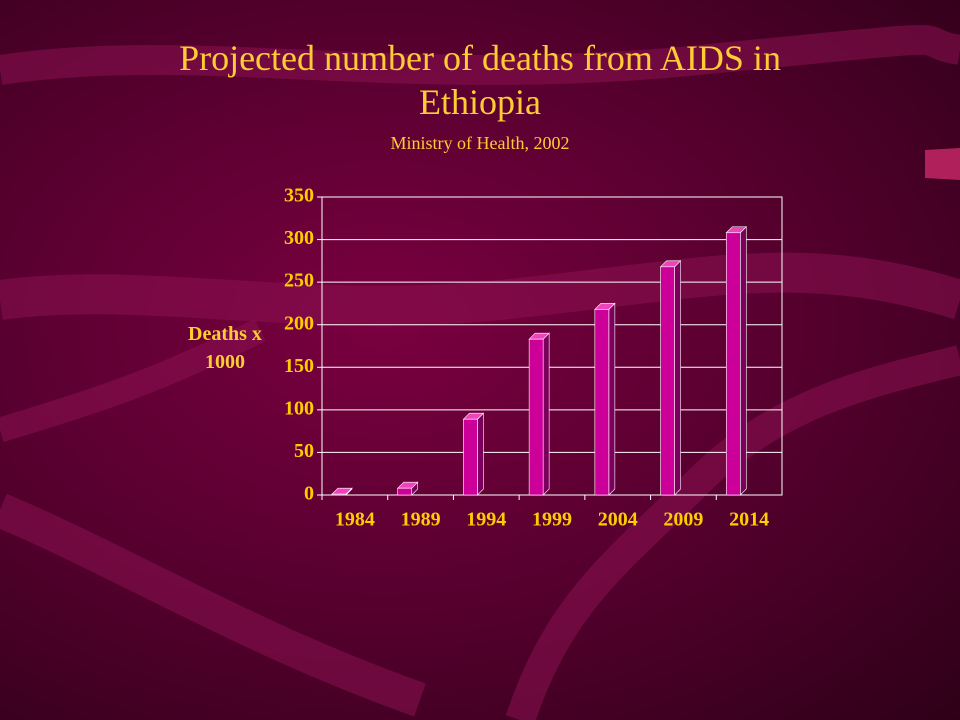  I want to click on x-tick-label: 2004, so click(618, 520).